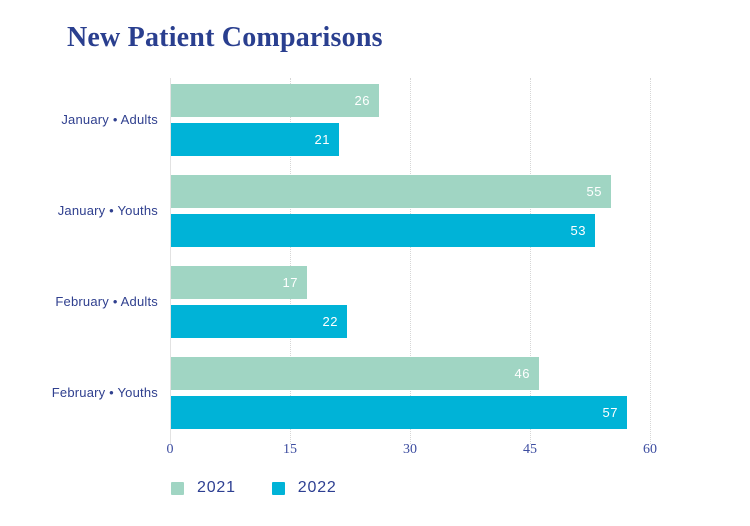  I want to click on legend-item-2022: 2022, so click(304, 488).